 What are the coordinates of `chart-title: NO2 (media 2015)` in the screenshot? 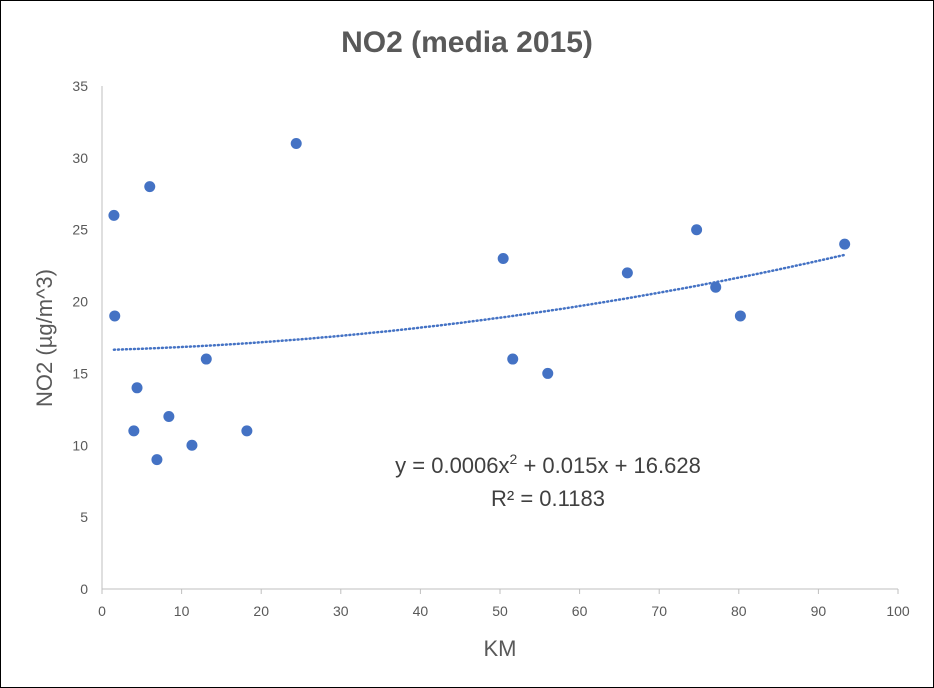 It's located at (467, 42).